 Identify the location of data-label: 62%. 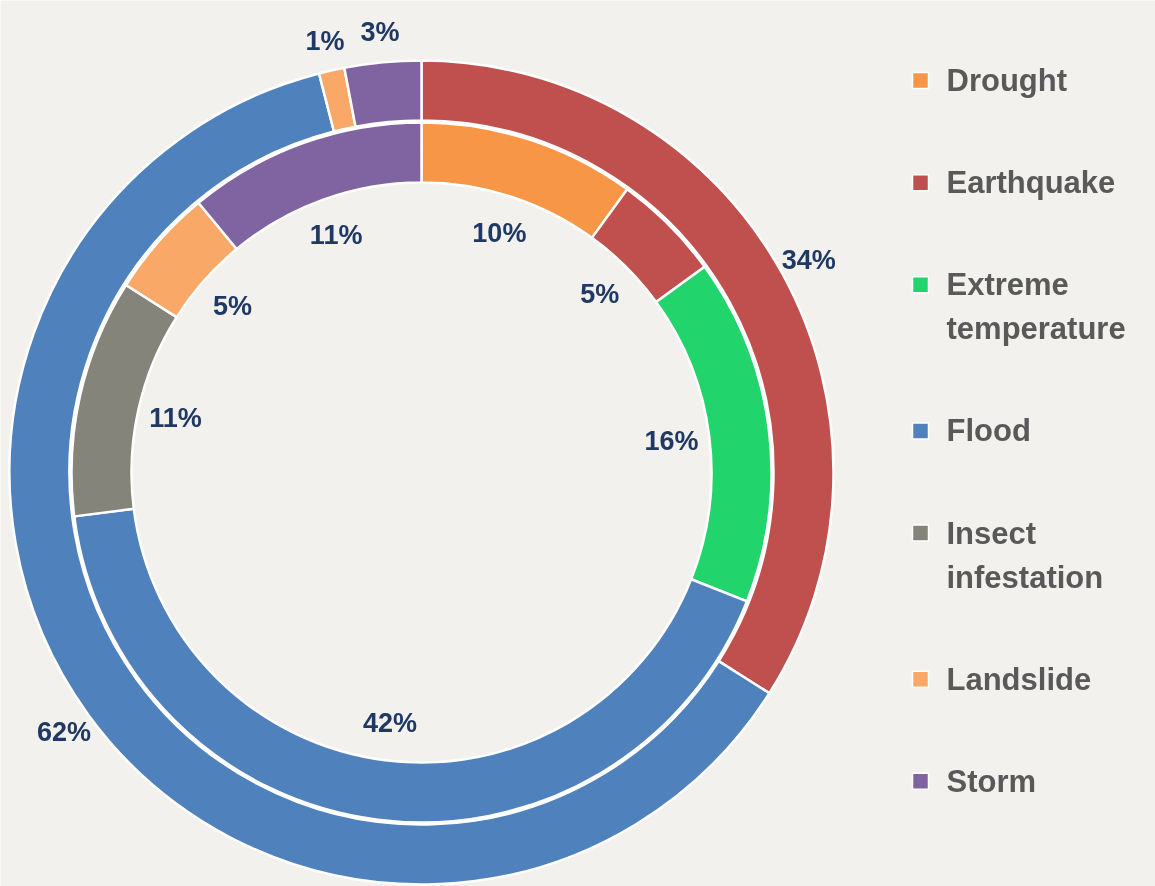
(63, 732).